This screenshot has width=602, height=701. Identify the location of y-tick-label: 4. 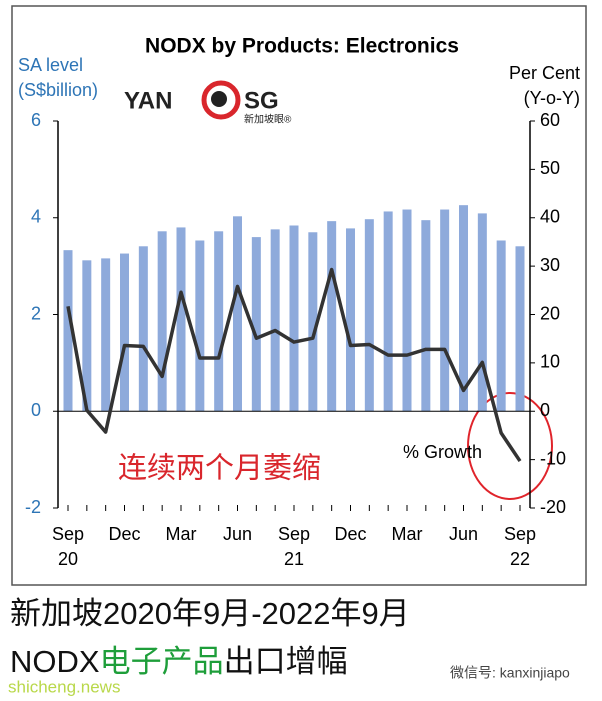
(36, 217).